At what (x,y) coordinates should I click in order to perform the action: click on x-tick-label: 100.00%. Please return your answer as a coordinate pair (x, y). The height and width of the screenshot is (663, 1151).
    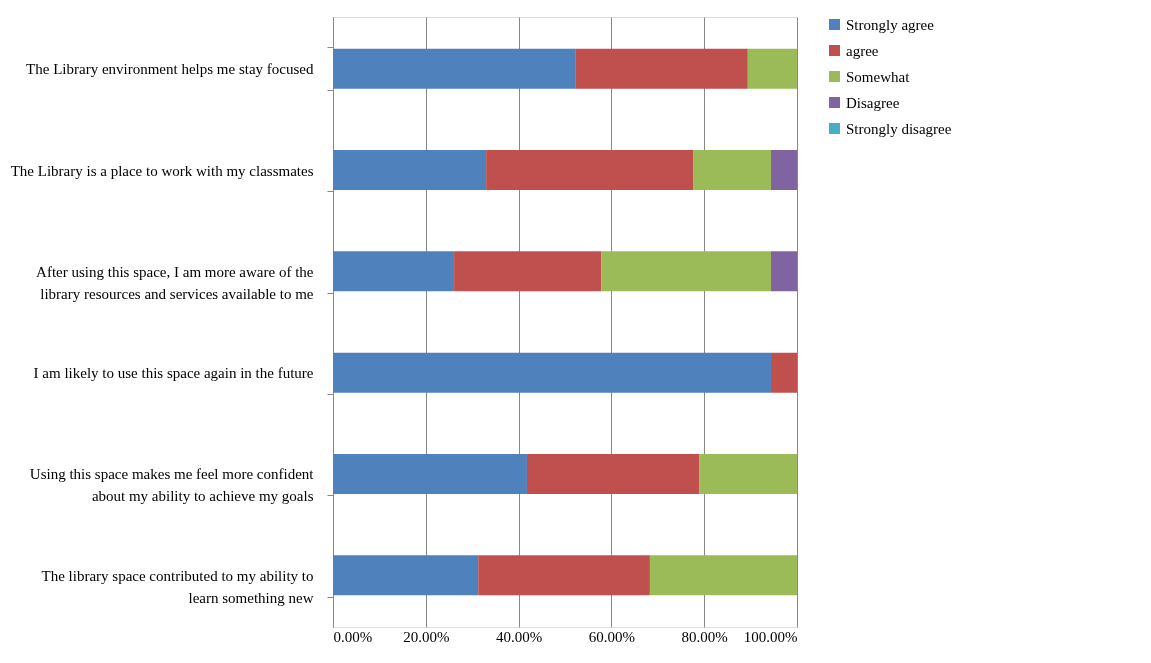
    Looking at the image, I should click on (770, 636).